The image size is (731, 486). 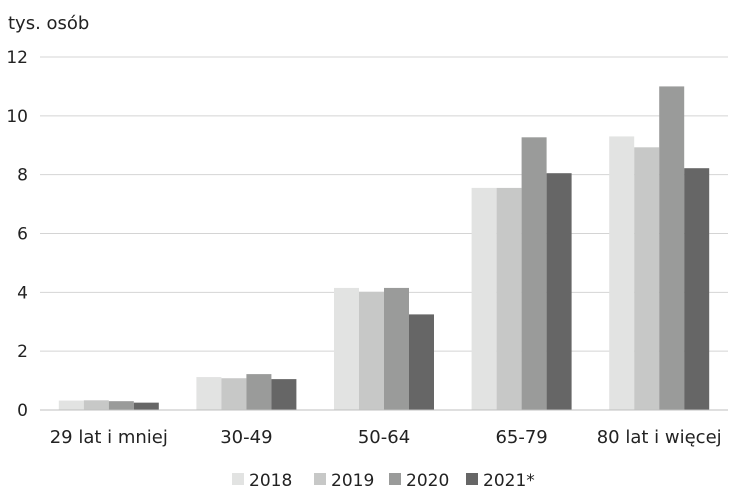 I want to click on x-tick-label: 65-79, so click(x=521, y=437).